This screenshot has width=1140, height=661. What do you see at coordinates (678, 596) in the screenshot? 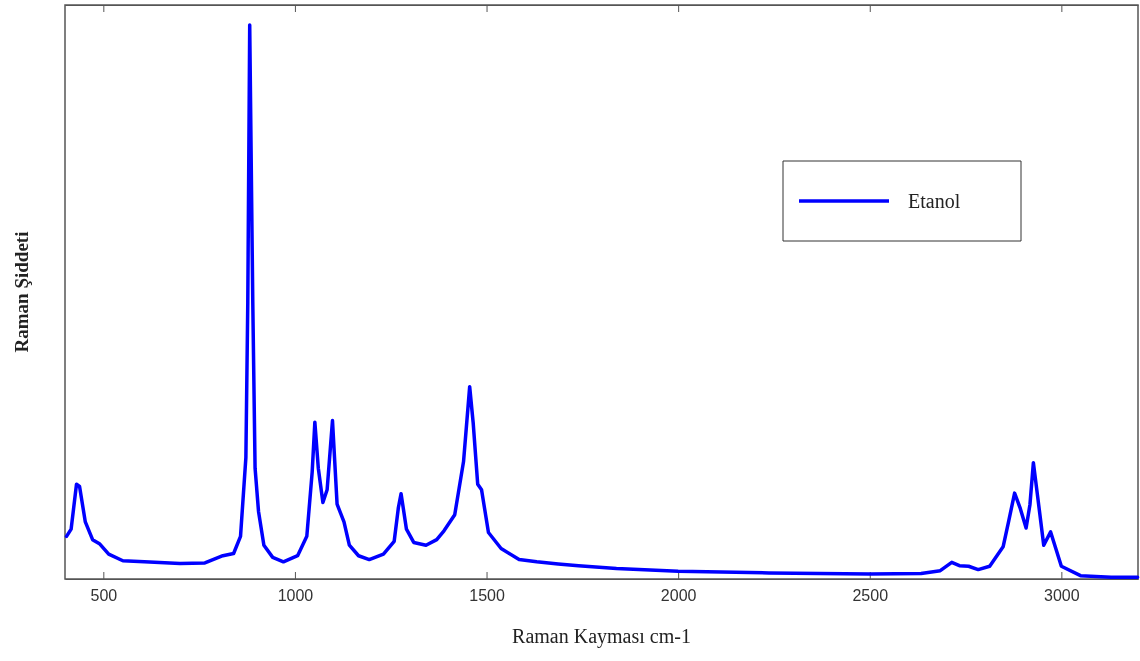
I see `x-tick-label: 2000` at bounding box center [678, 596].